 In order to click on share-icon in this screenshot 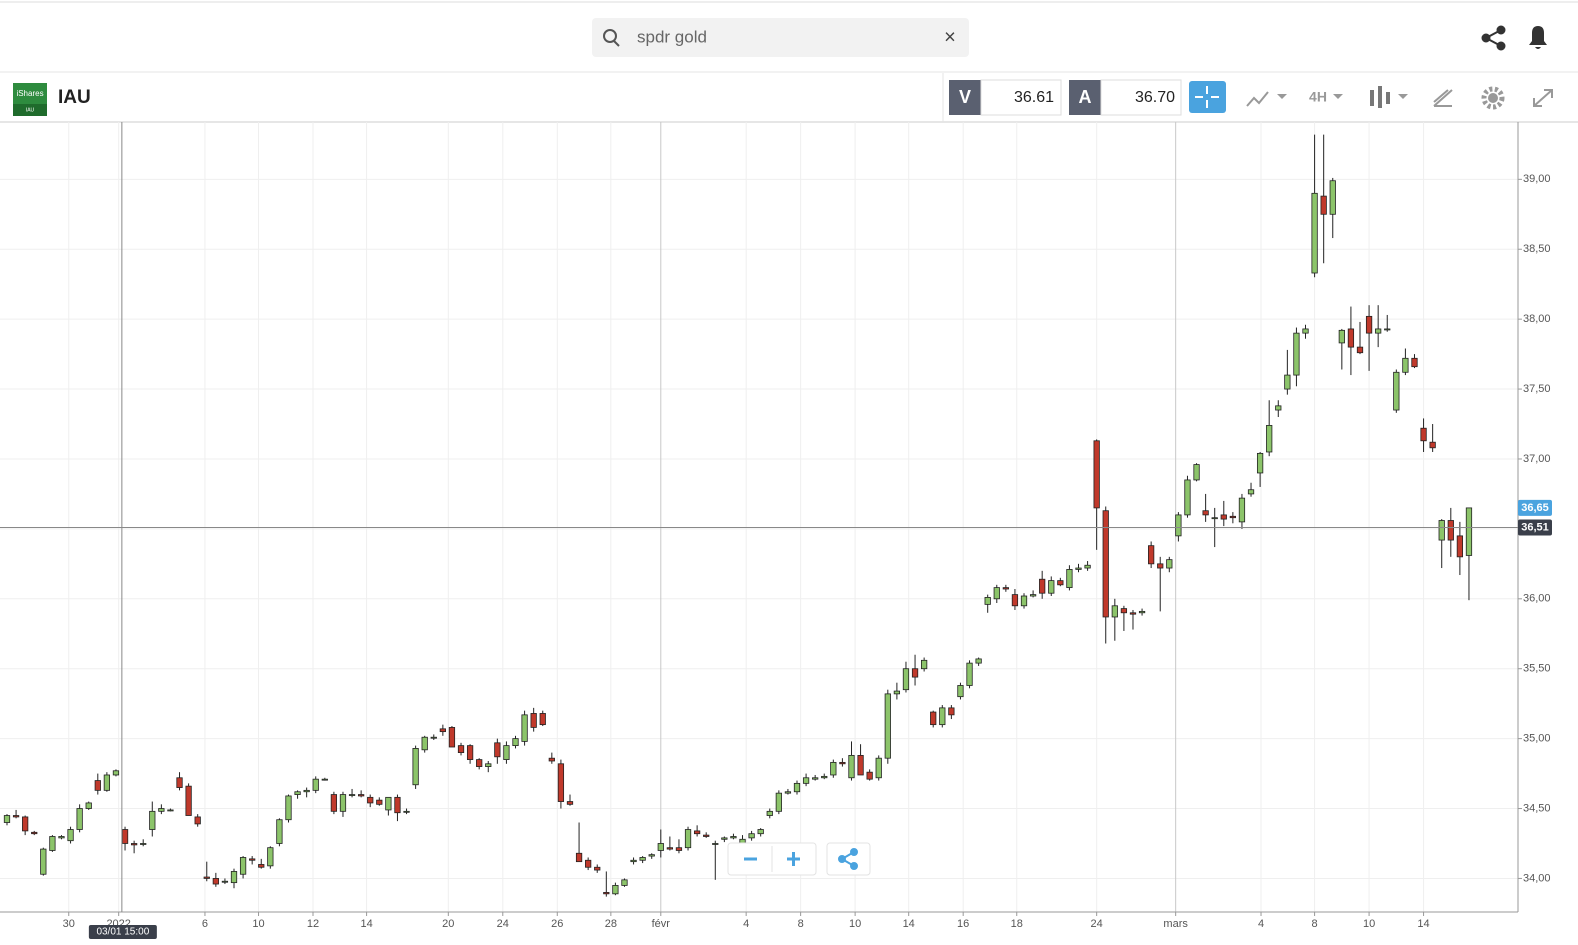, I will do `click(1493, 38)`.